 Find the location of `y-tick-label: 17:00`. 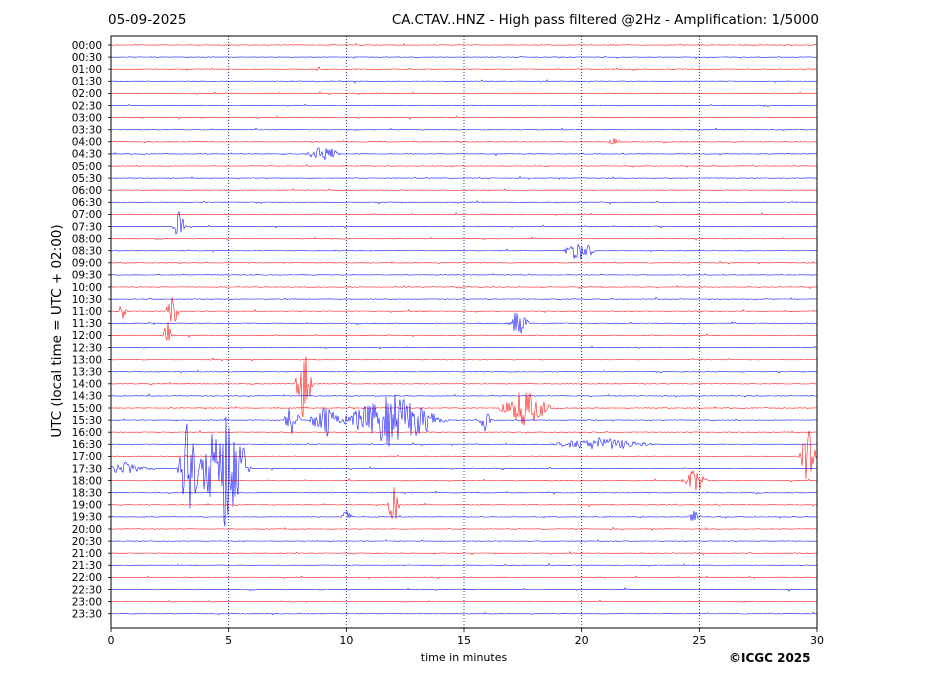

y-tick-label: 17:00 is located at coordinates (87, 457).